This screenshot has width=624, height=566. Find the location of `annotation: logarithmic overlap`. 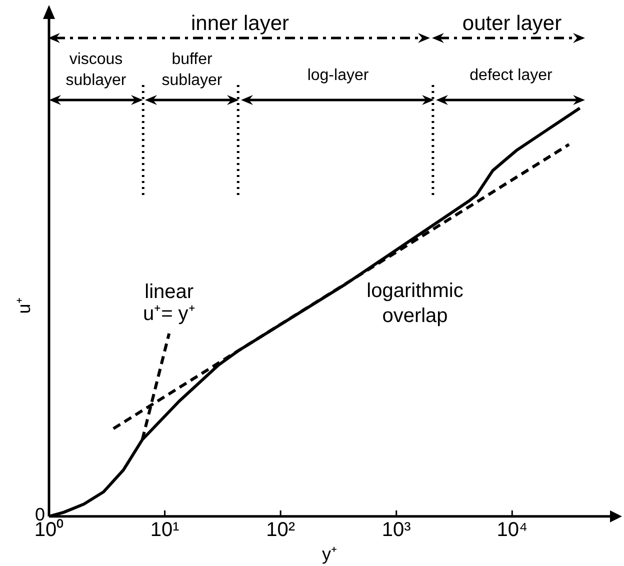

annotation: logarithmic overlap is located at coordinates (415, 303).